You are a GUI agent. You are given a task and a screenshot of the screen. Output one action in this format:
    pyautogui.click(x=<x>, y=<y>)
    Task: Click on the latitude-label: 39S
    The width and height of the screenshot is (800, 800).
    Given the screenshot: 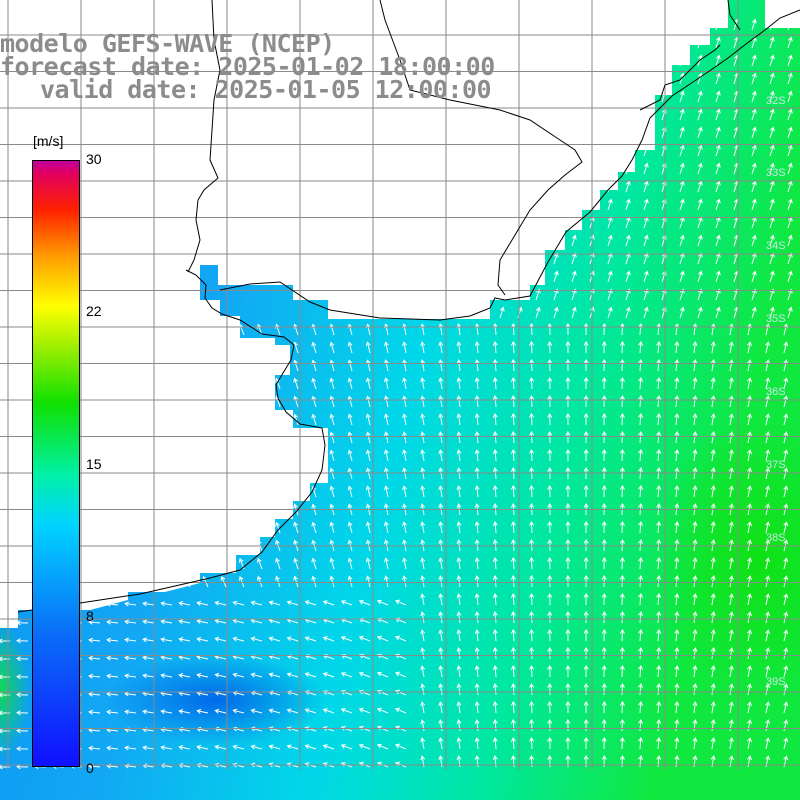 What is the action you would take?
    pyautogui.click(x=776, y=682)
    